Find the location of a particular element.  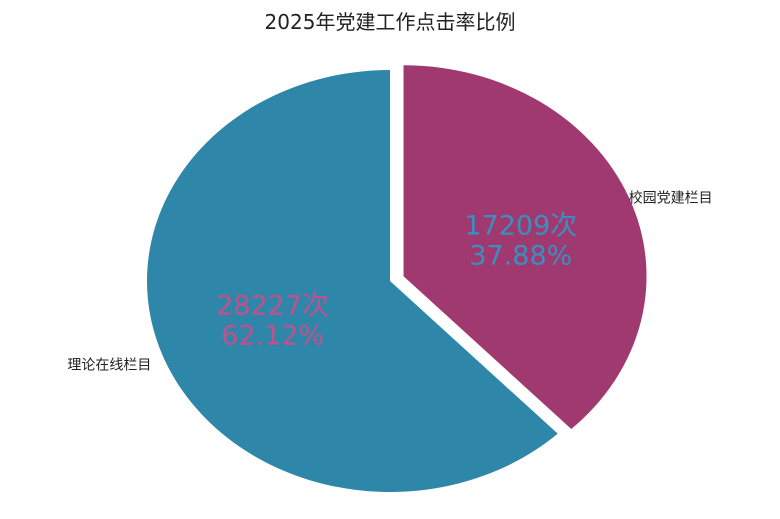

slice-value-label-0: 17209次 is located at coordinates (520, 226).